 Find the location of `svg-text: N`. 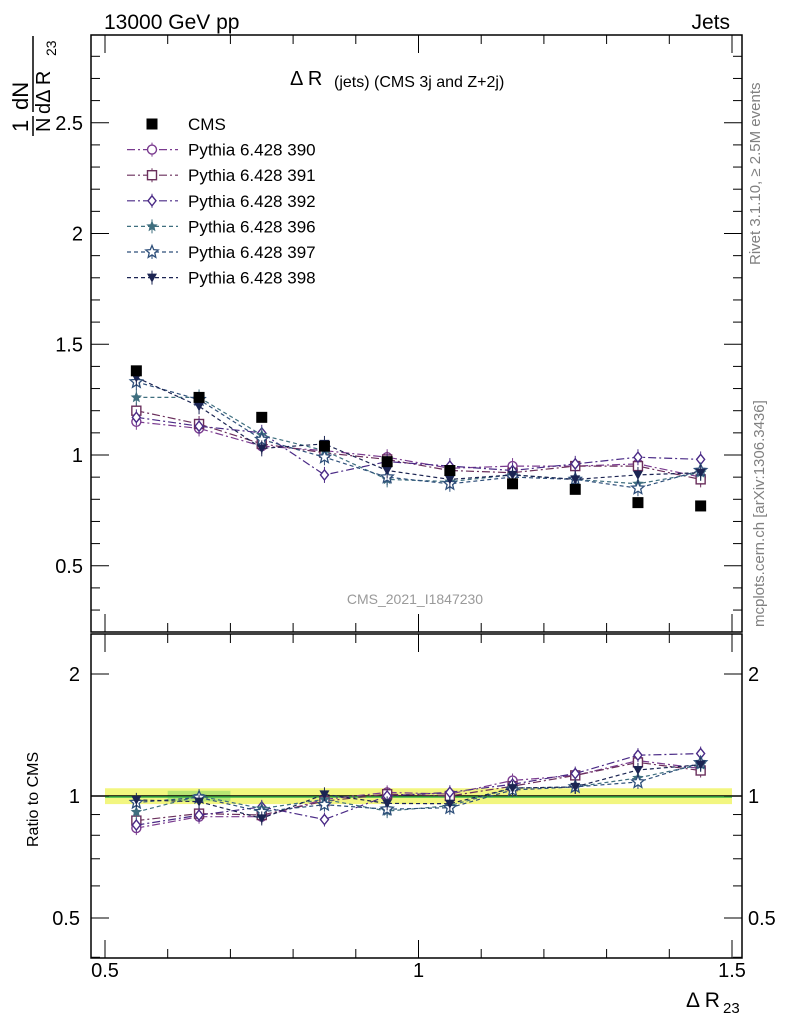

svg-text: N is located at coordinates (44, 125).